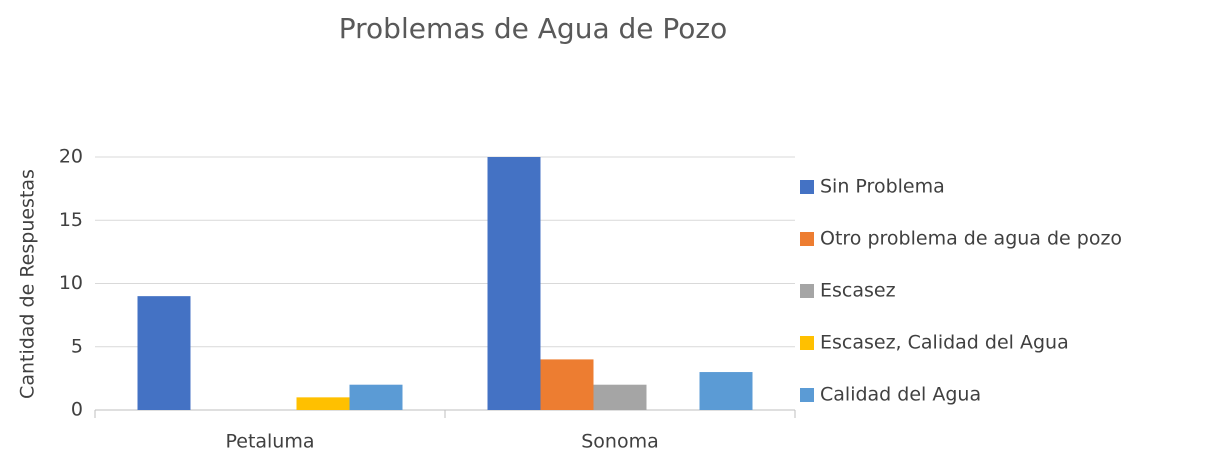 The width and height of the screenshot is (1206, 457). What do you see at coordinates (71, 283) in the screenshot?
I see `y-tick-label: 10` at bounding box center [71, 283].